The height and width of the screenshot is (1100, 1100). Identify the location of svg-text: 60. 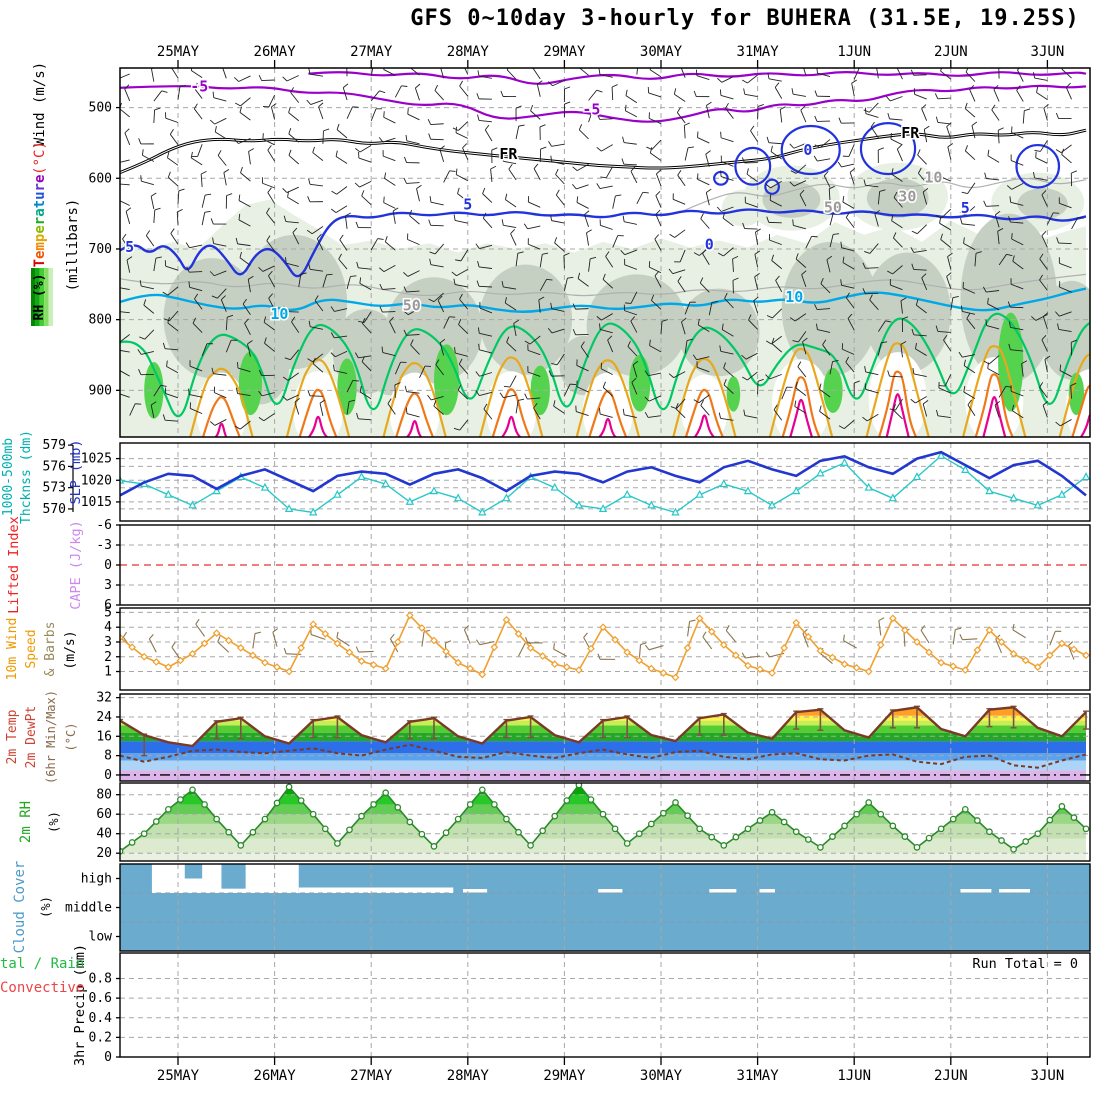
(104, 814).